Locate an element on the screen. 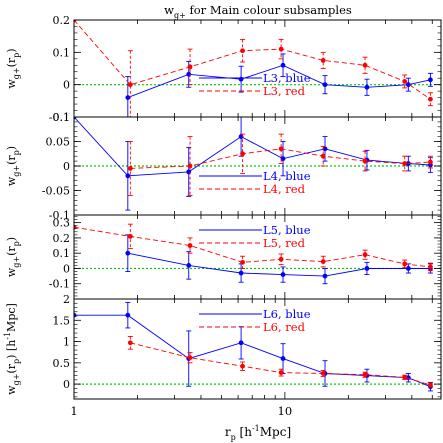 The image size is (443, 443). legend-label-blue: L5, blue is located at coordinates (287, 230).